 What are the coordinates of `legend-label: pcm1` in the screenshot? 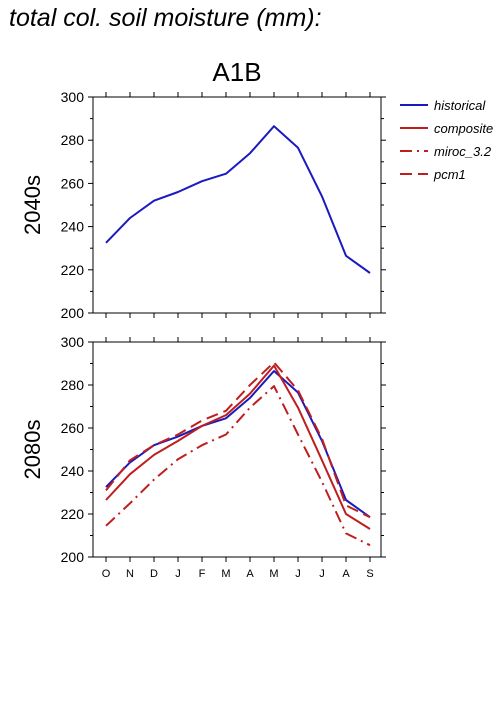 It's located at (449, 174).